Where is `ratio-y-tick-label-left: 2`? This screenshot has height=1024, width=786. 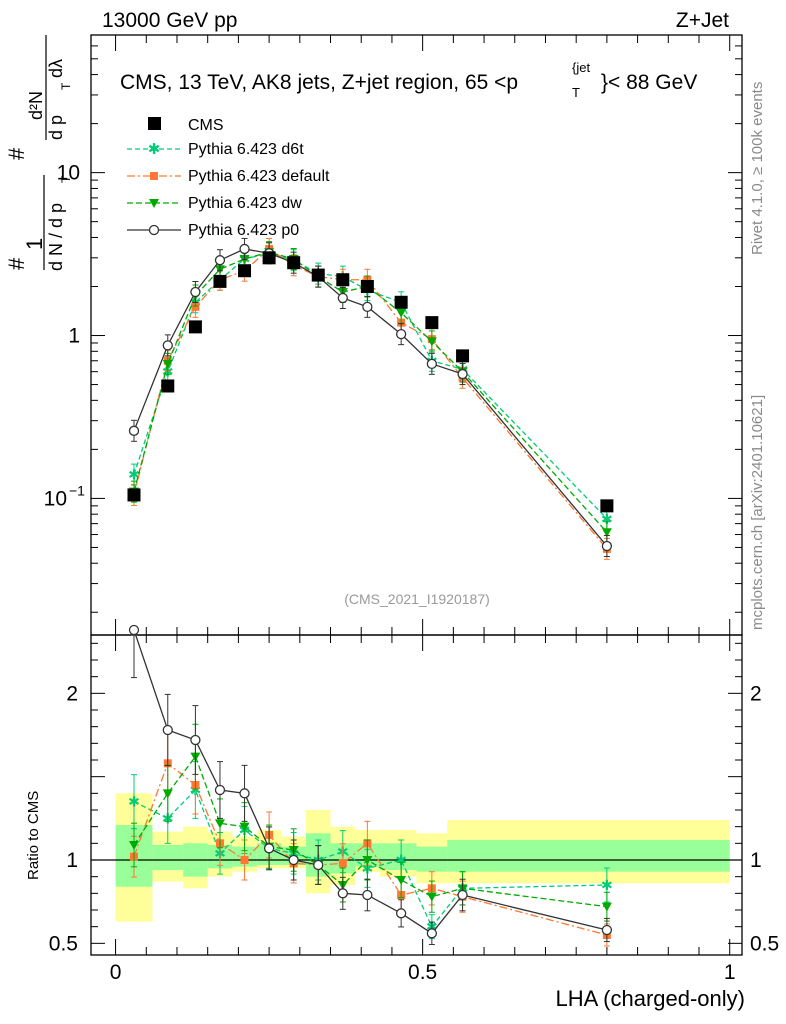
ratio-y-tick-label-left: 2 is located at coordinates (72, 693).